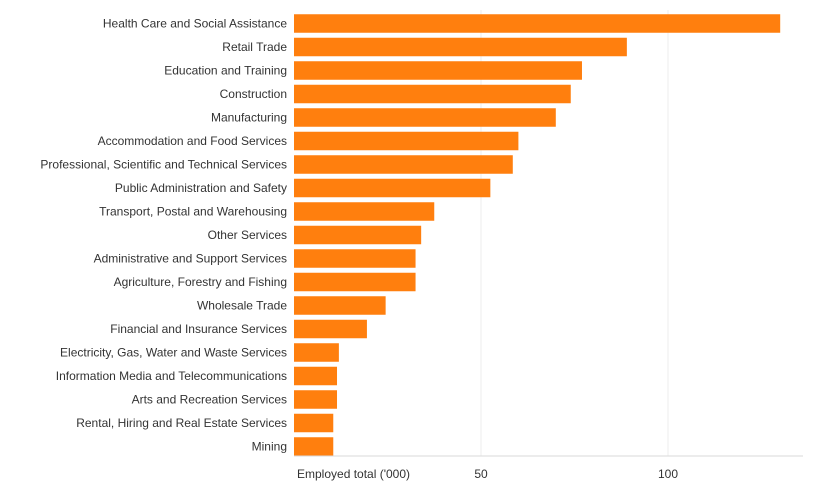 The width and height of the screenshot is (815, 500). I want to click on category-label-14: Financial and Insurance Services, so click(198, 329).